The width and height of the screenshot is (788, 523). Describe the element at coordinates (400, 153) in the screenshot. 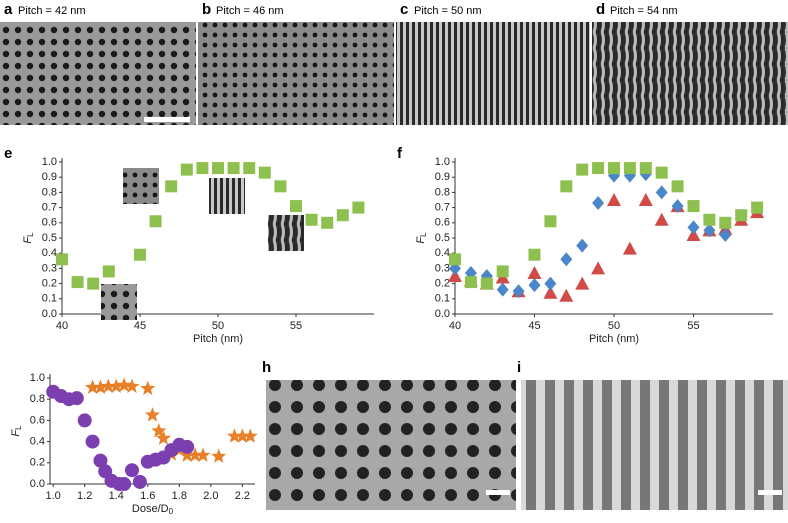

I see `panel-label: f` at that location.